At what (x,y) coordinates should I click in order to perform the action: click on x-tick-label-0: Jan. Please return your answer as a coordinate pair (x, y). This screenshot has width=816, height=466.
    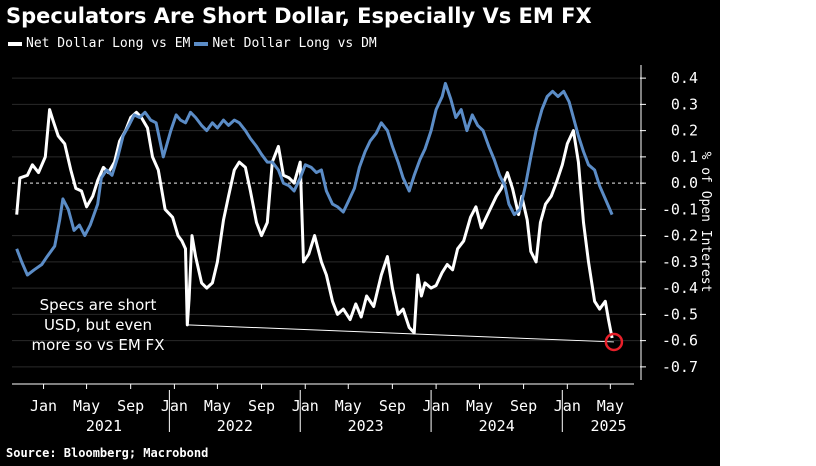
    Looking at the image, I should click on (43, 406).